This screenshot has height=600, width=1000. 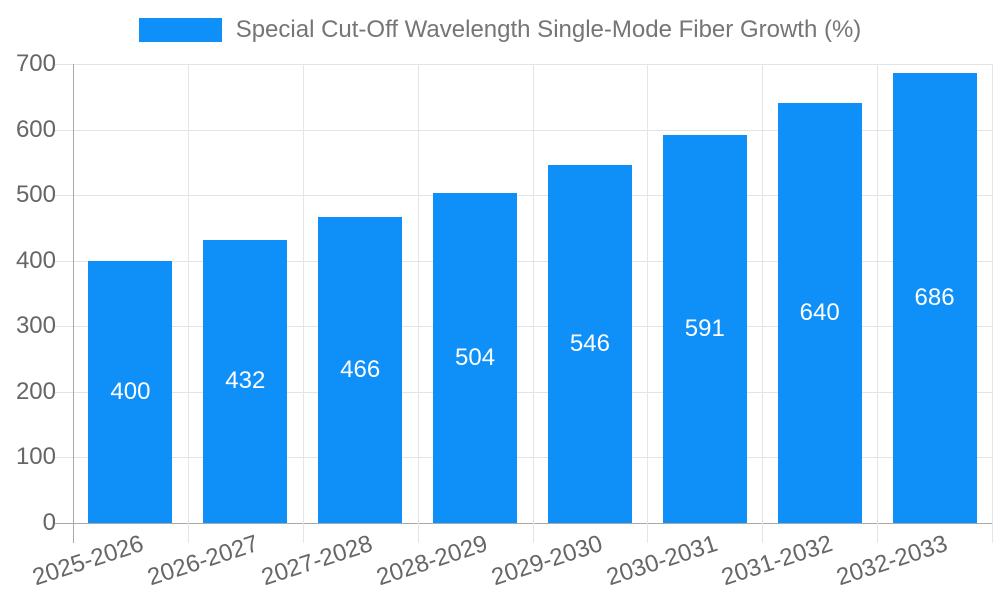 I want to click on bar-2031-2032, so click(x=819, y=313).